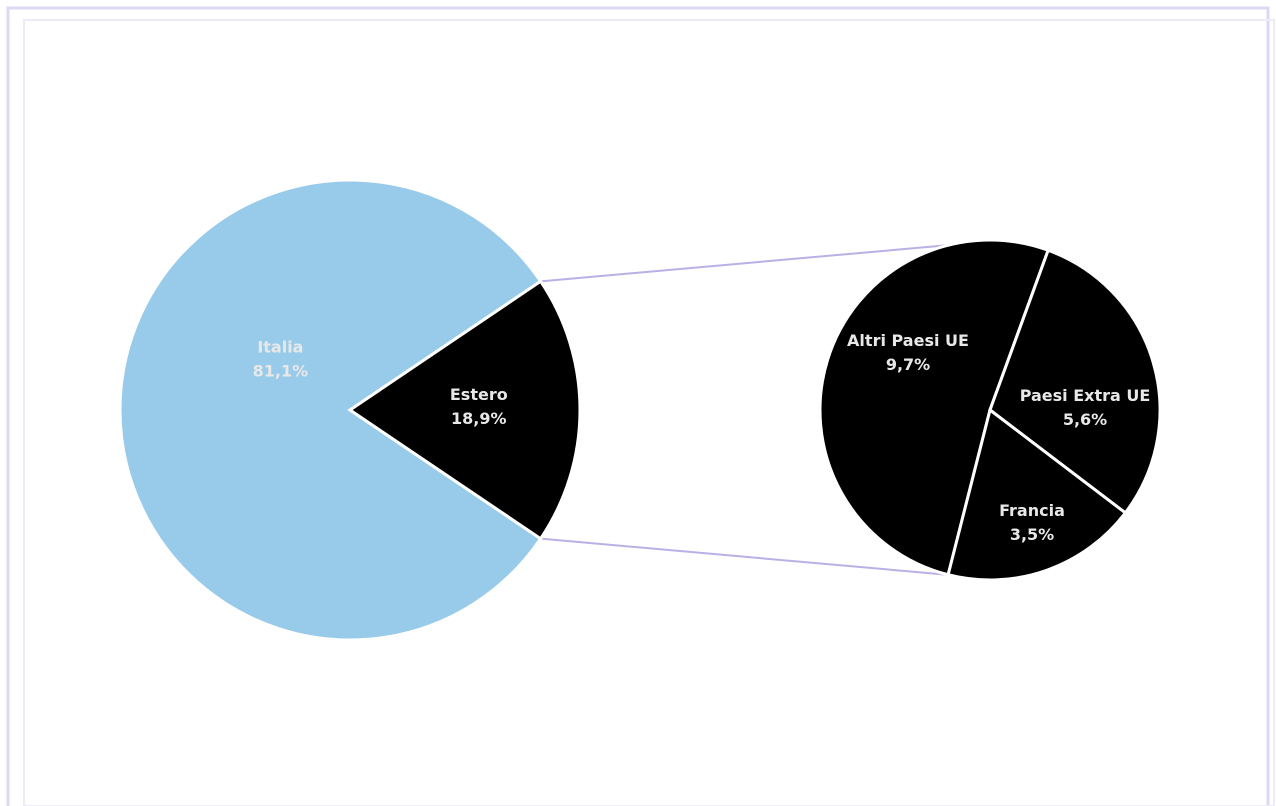 Image resolution: width=1276 pixels, height=806 pixels. What do you see at coordinates (1032, 510) in the screenshot?
I see `sub-label-2-name: Francia` at bounding box center [1032, 510].